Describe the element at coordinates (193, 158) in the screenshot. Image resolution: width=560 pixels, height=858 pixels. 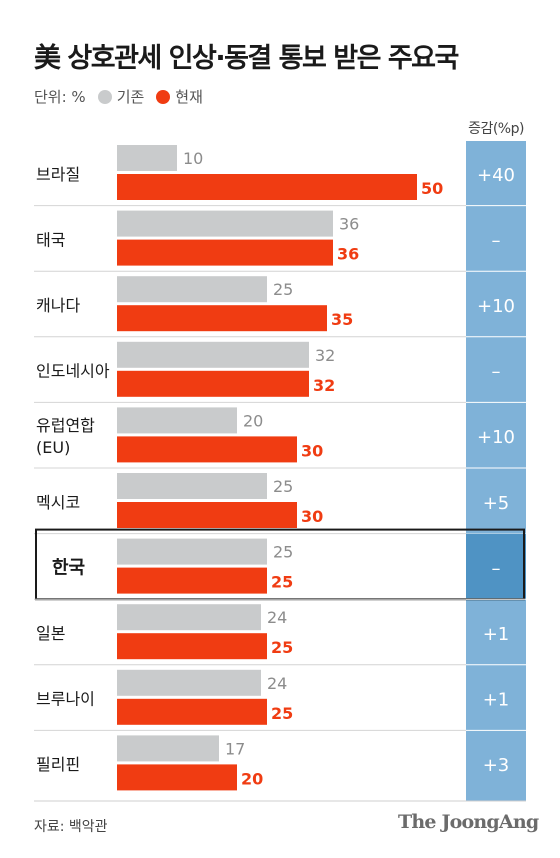
I see `value-label-existing: 10` at that location.